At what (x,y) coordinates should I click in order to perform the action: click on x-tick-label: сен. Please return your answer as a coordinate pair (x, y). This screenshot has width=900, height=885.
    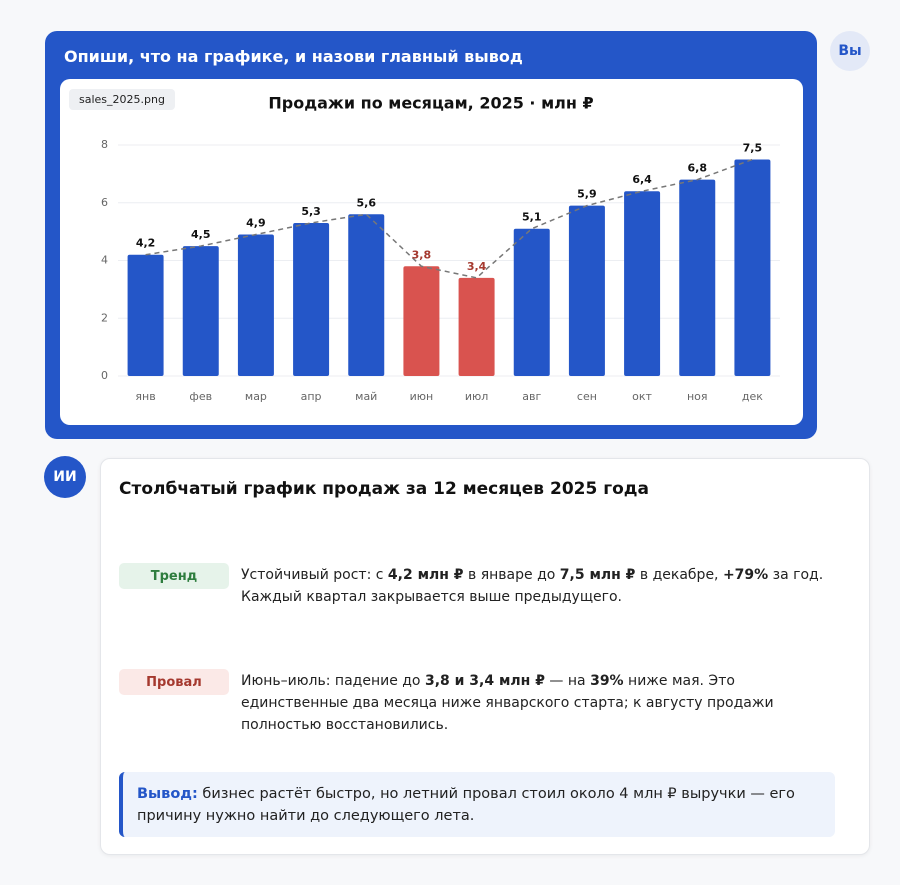
    Looking at the image, I should click on (587, 396).